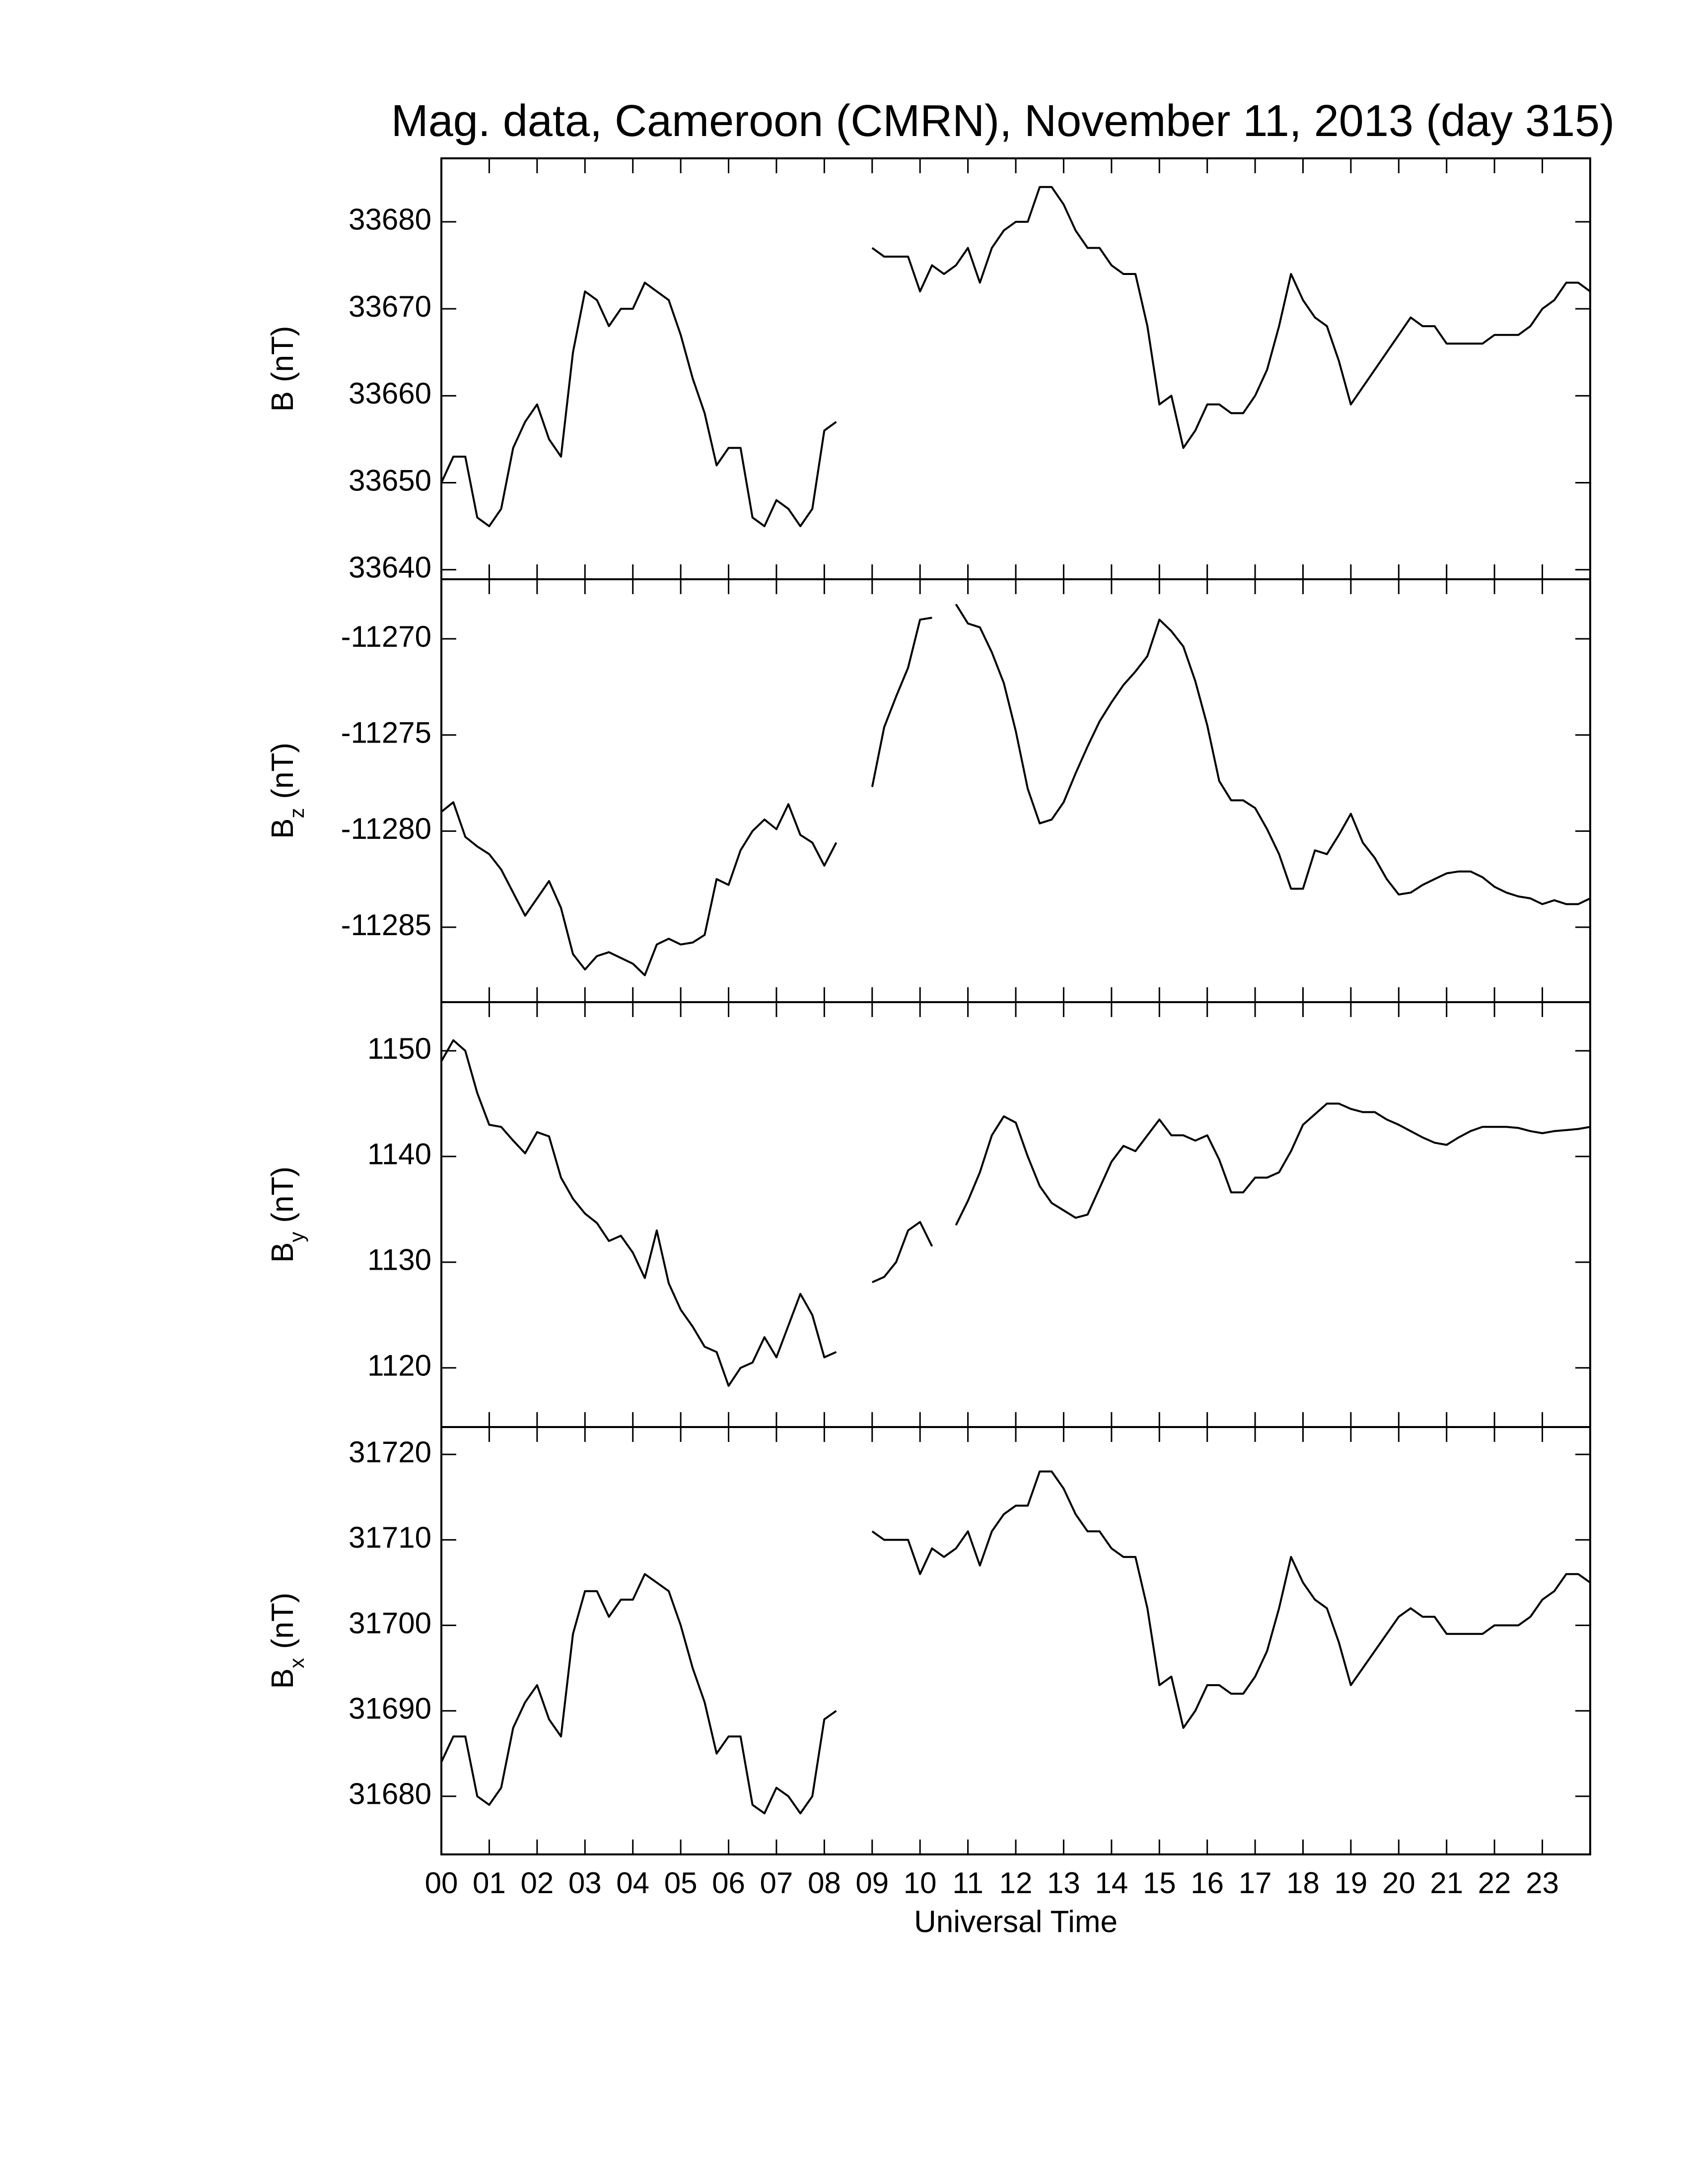 This screenshot has height=2184, width=1688. I want to click on y-tick-label: 31700, so click(390, 1622).